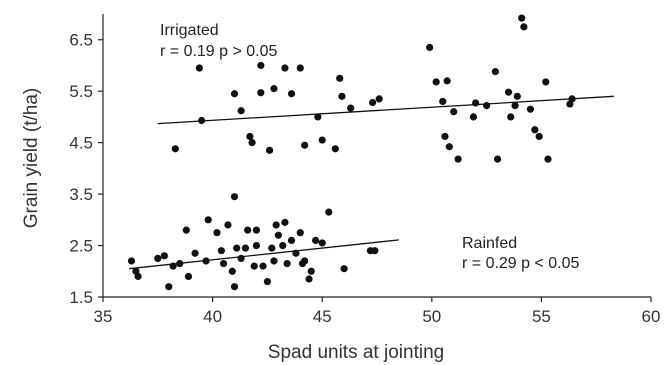 This screenshot has width=667, height=365. What do you see at coordinates (431, 316) in the screenshot?
I see `x-tick-label: 50` at bounding box center [431, 316].